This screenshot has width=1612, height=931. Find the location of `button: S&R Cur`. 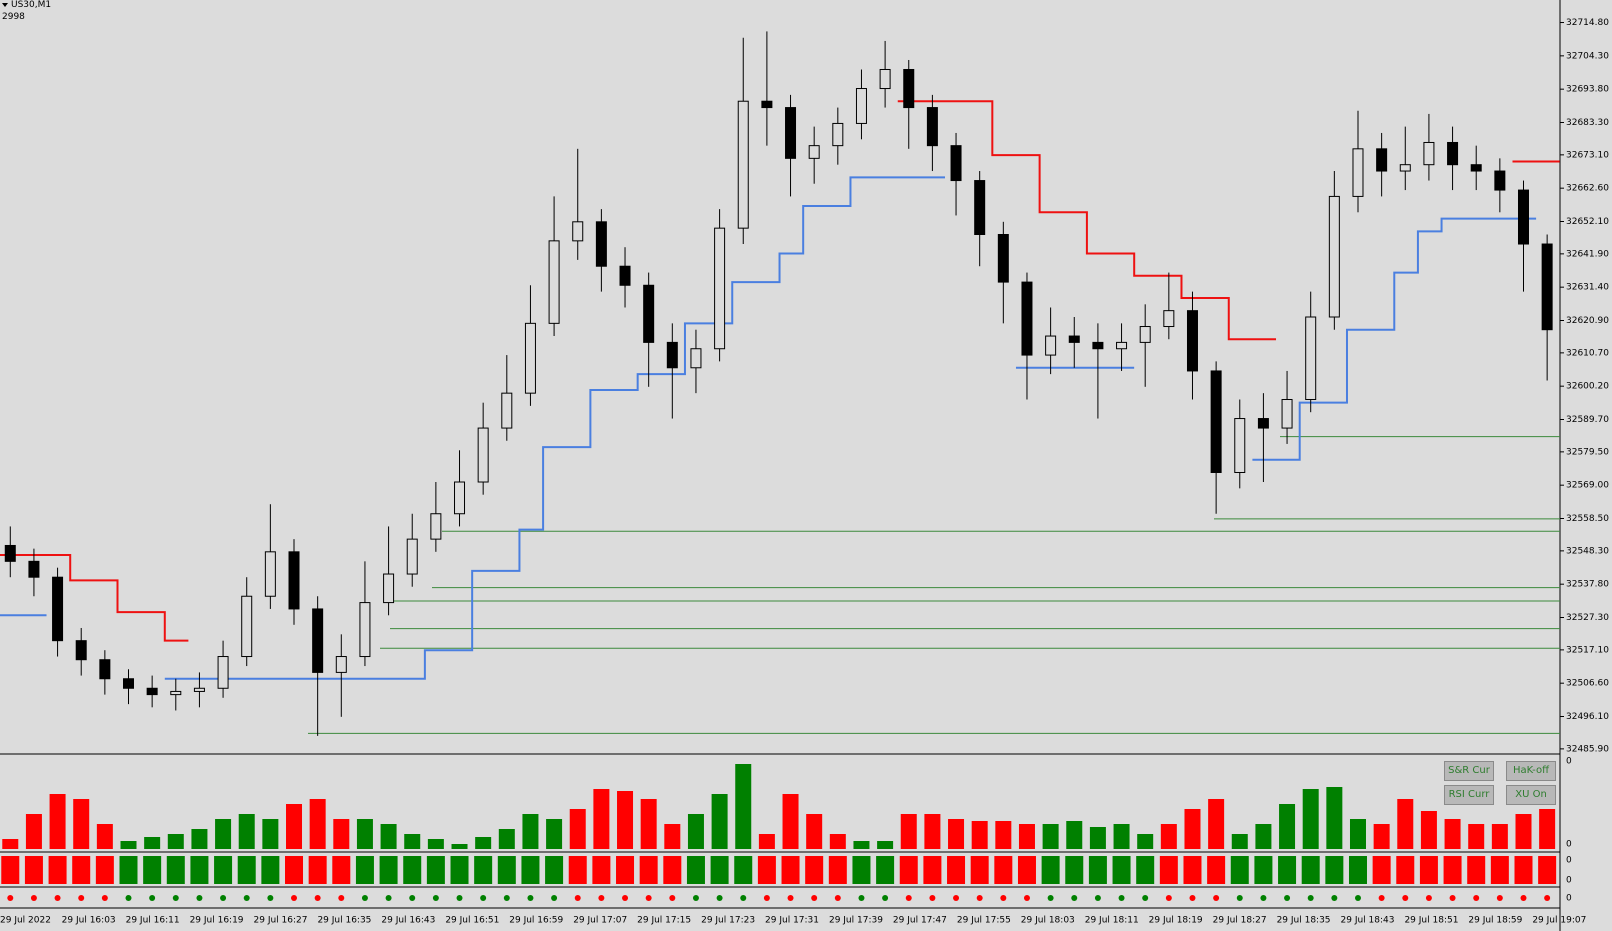

button: S&R Cur is located at coordinates (1469, 771).